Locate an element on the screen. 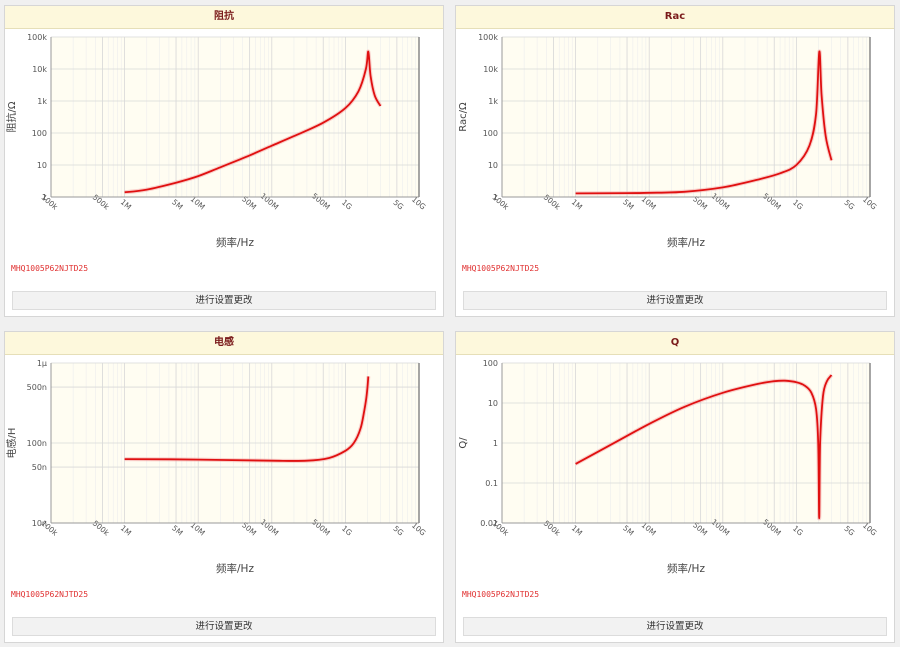 This screenshot has height=647, width=900. panel-title: 电感 is located at coordinates (224, 343).